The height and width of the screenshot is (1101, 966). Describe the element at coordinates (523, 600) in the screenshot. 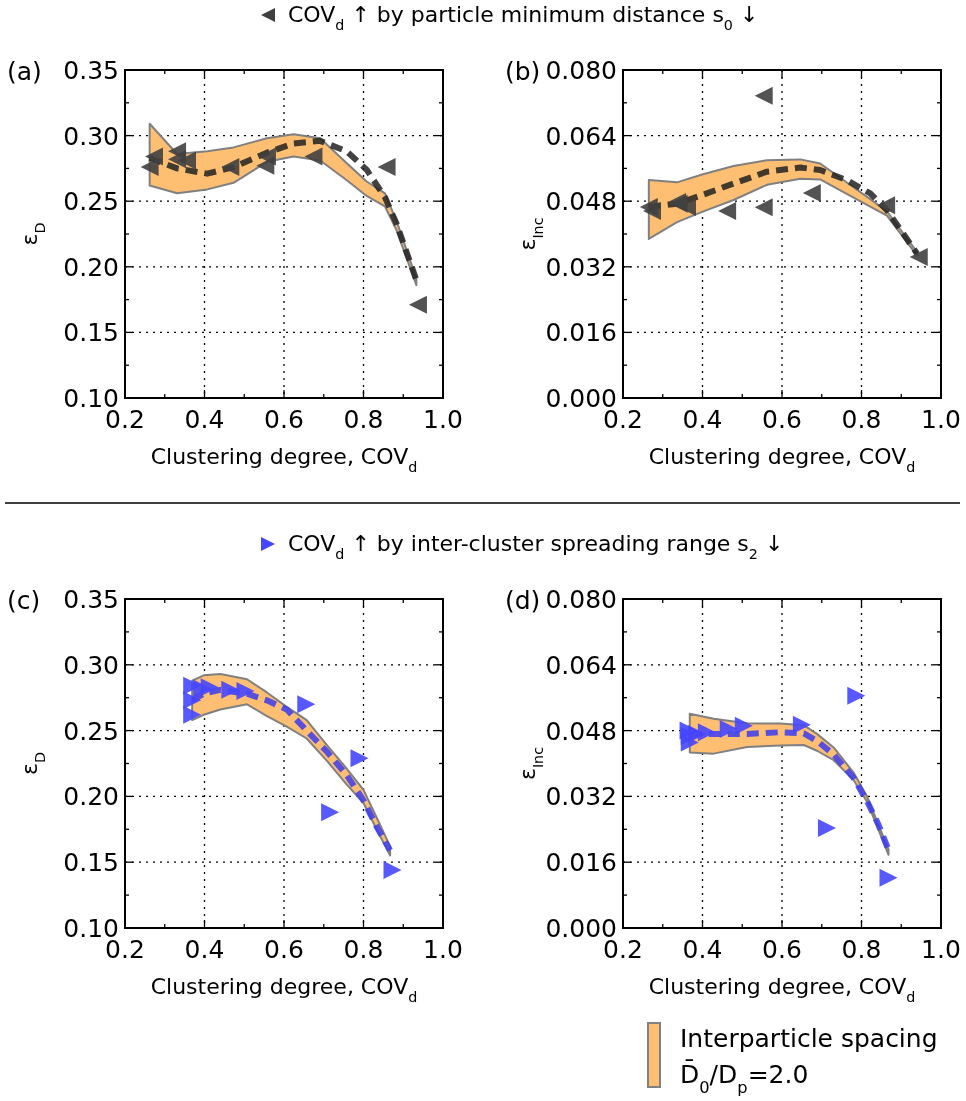

I see `text: (d)` at that location.